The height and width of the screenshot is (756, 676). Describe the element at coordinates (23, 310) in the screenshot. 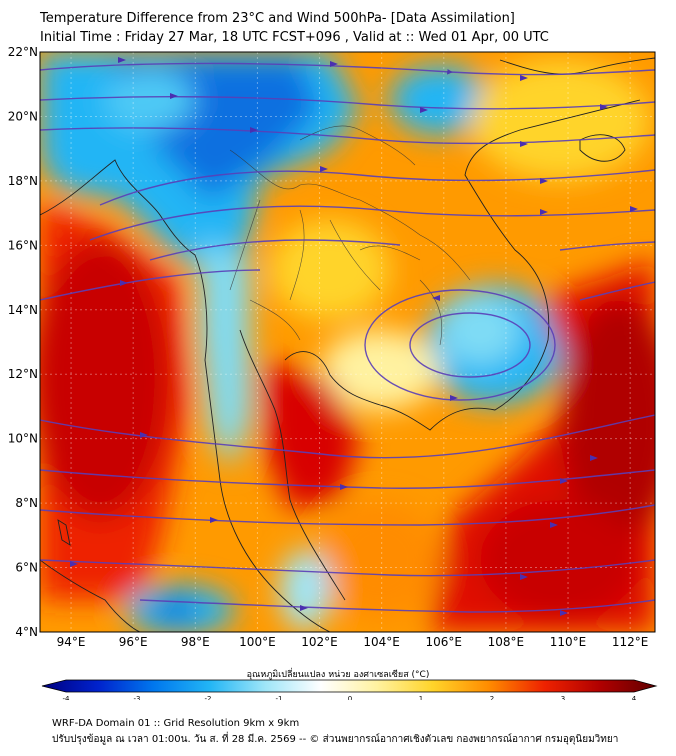

I see `lat-label: 14°N` at that location.